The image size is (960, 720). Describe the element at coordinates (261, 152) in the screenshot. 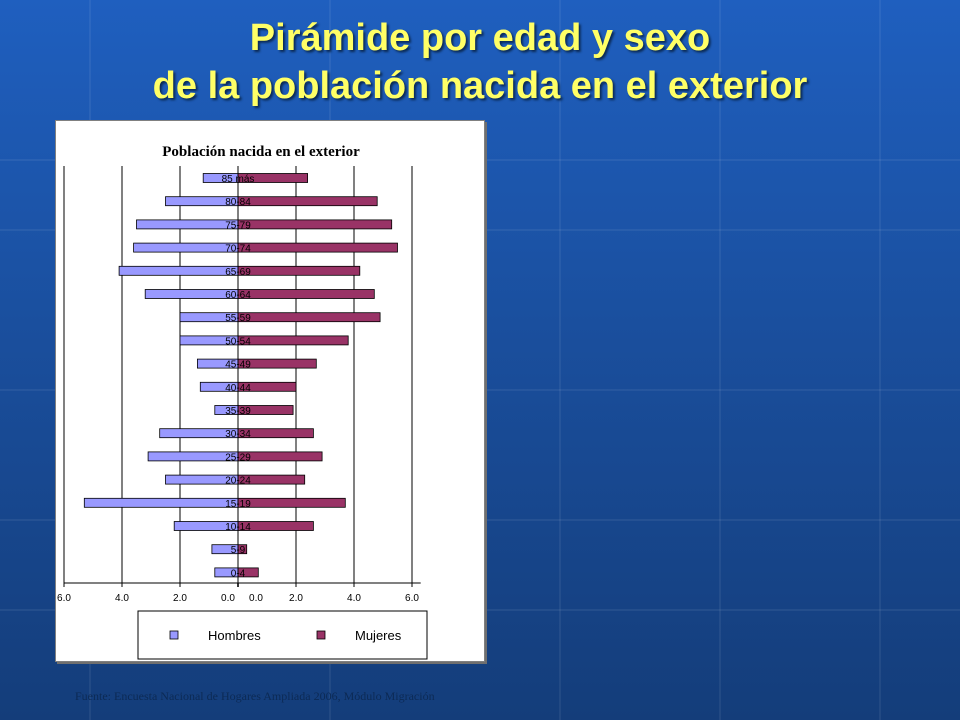

I see `chart-title: Población nacida en el exterior` at that location.